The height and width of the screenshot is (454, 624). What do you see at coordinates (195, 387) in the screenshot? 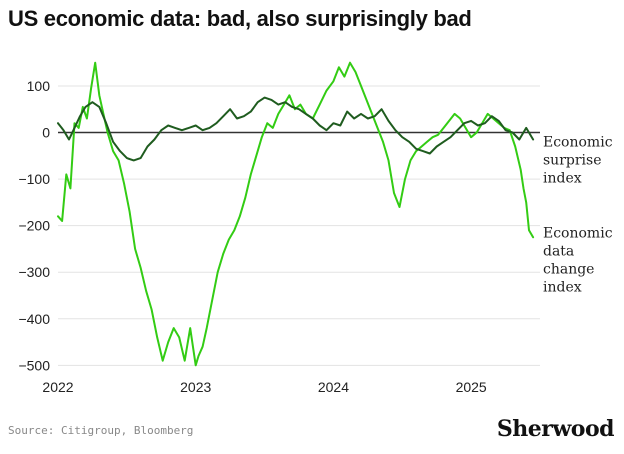
I see `x-tick-label: 2023` at bounding box center [195, 387].